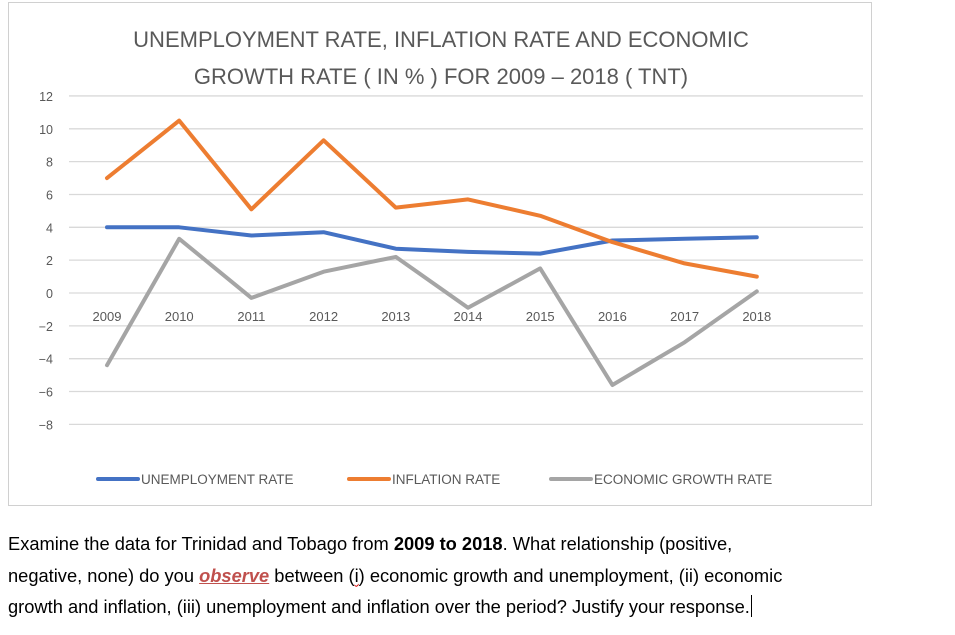 This screenshot has width=955, height=635. What do you see at coordinates (356, 575) in the screenshot?
I see `spellcheck-flagged-word: i` at bounding box center [356, 575].